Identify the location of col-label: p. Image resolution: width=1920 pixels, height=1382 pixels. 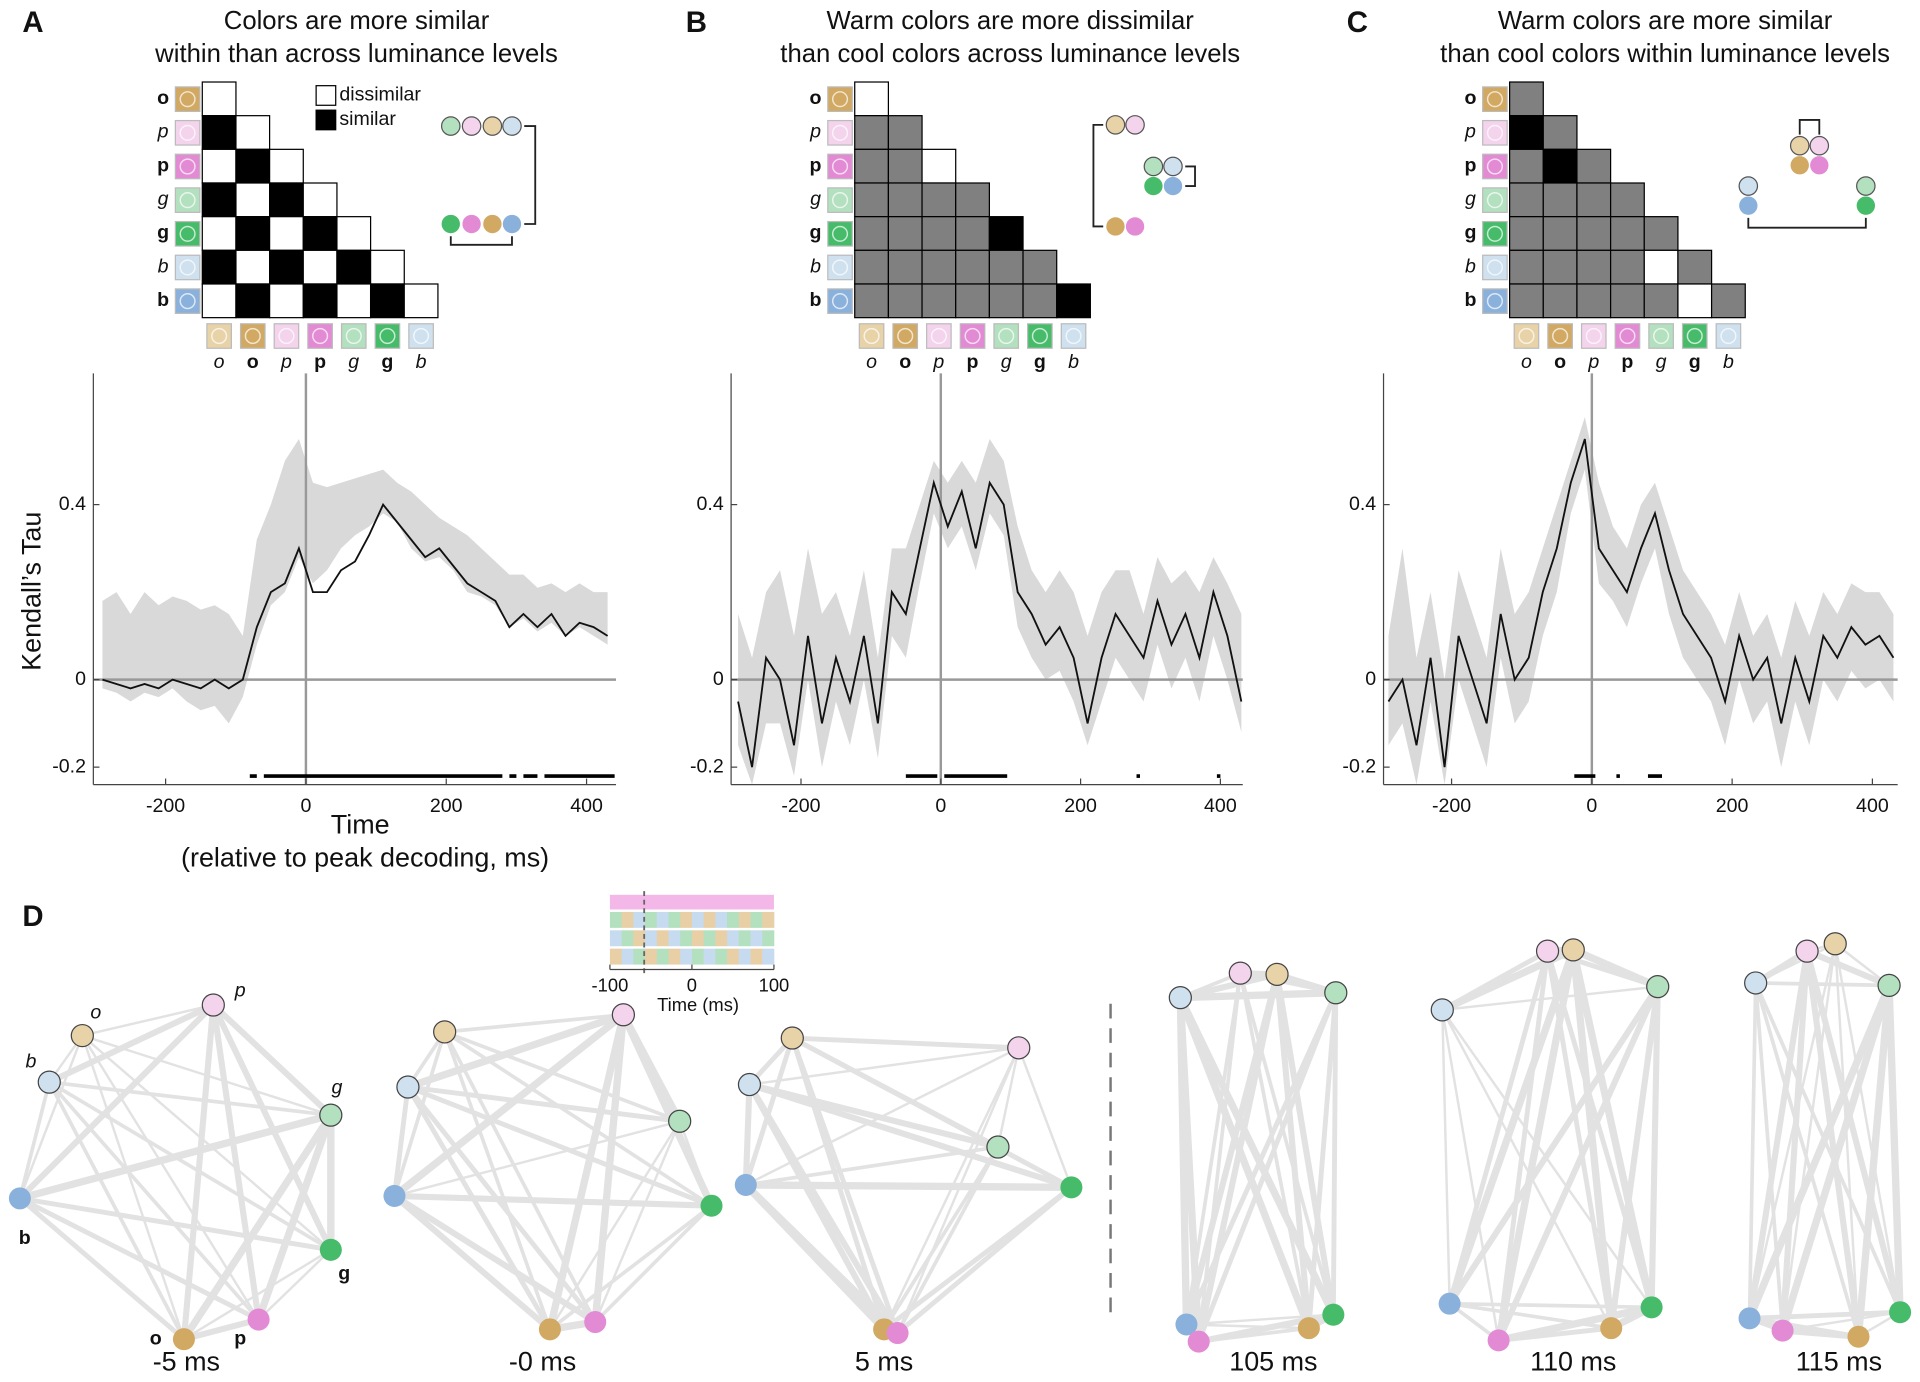
(973, 362).